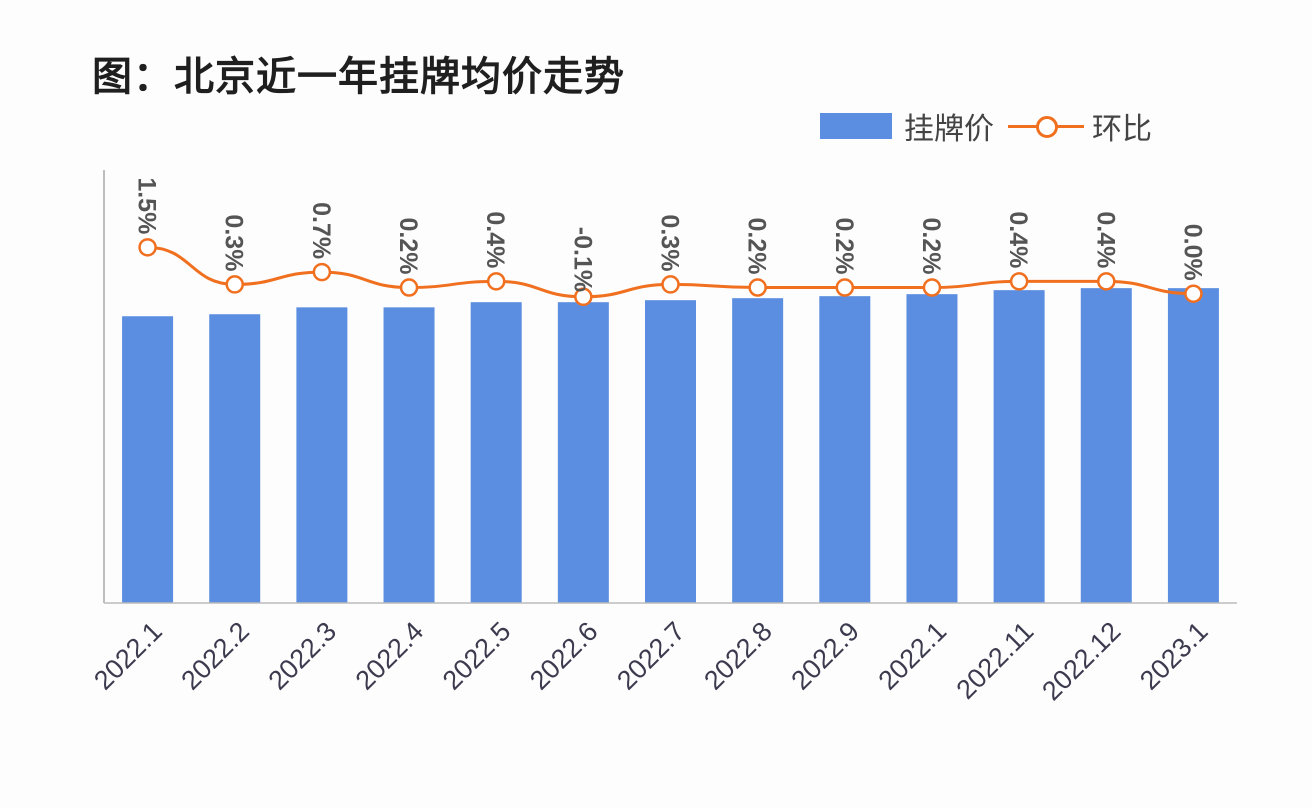 This screenshot has width=1312, height=808. Describe the element at coordinates (496, 281) in the screenshot. I see `line-marker-2022.5` at that location.